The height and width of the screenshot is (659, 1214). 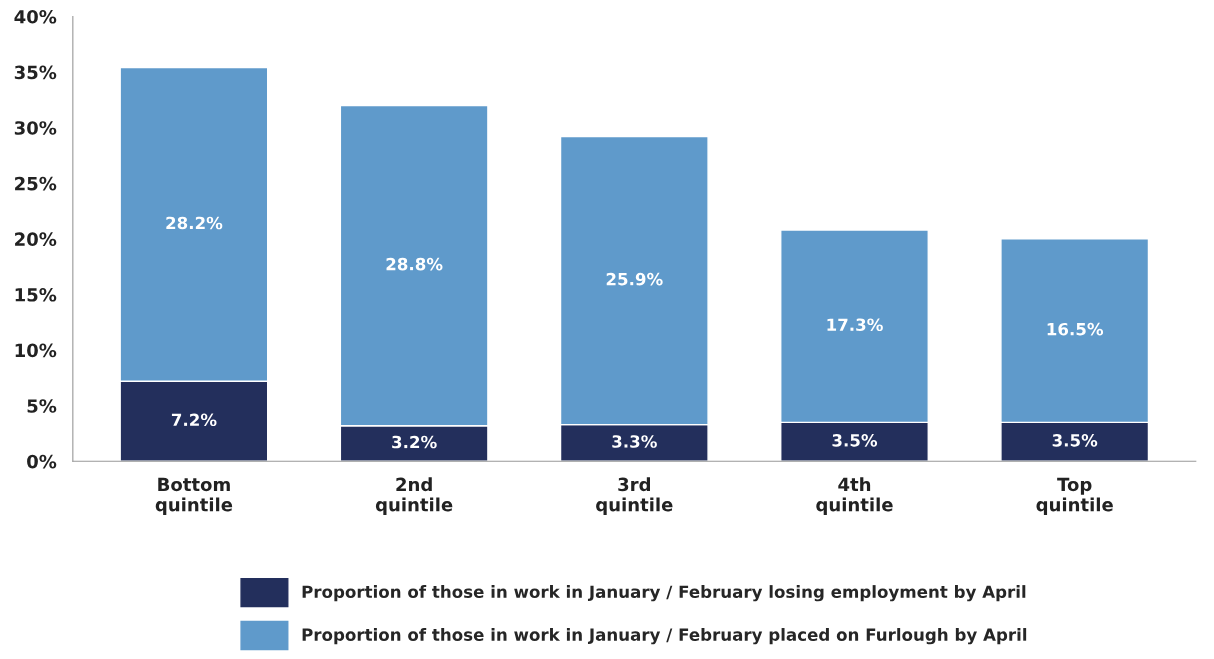 What do you see at coordinates (35, 72) in the screenshot?
I see `y-tick-label: 35%` at bounding box center [35, 72].